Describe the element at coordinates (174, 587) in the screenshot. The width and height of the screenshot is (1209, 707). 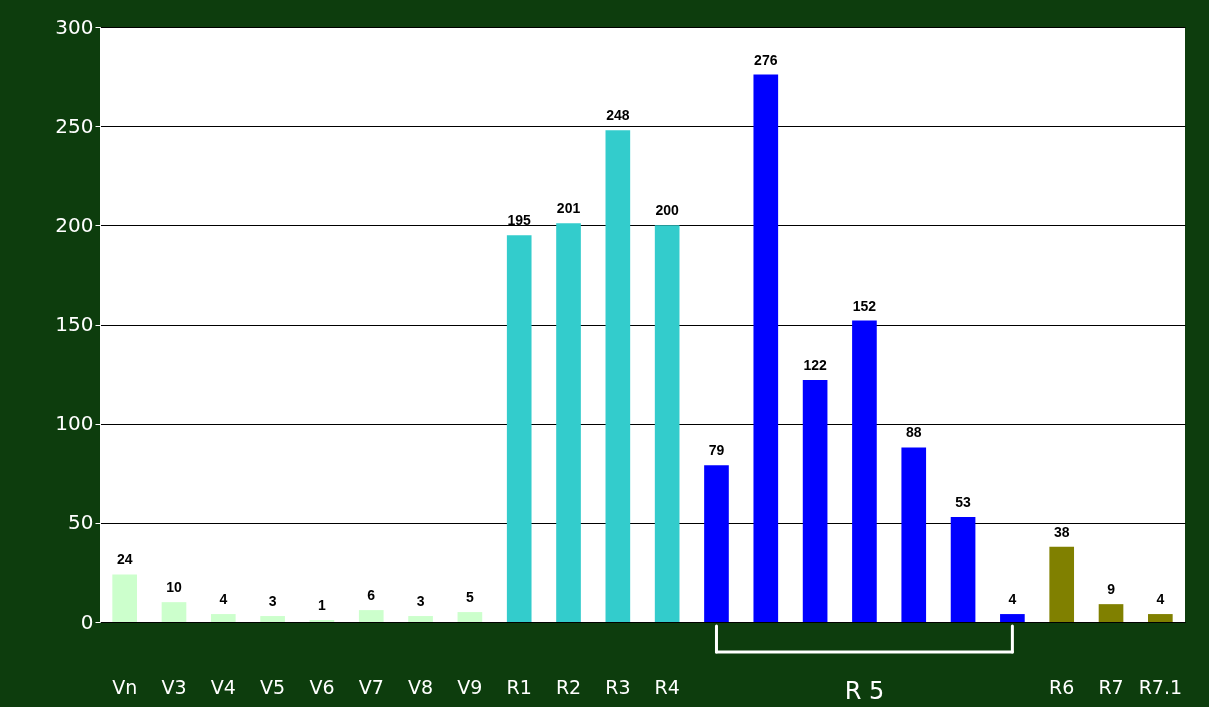
I see `data-label: 10` at that location.